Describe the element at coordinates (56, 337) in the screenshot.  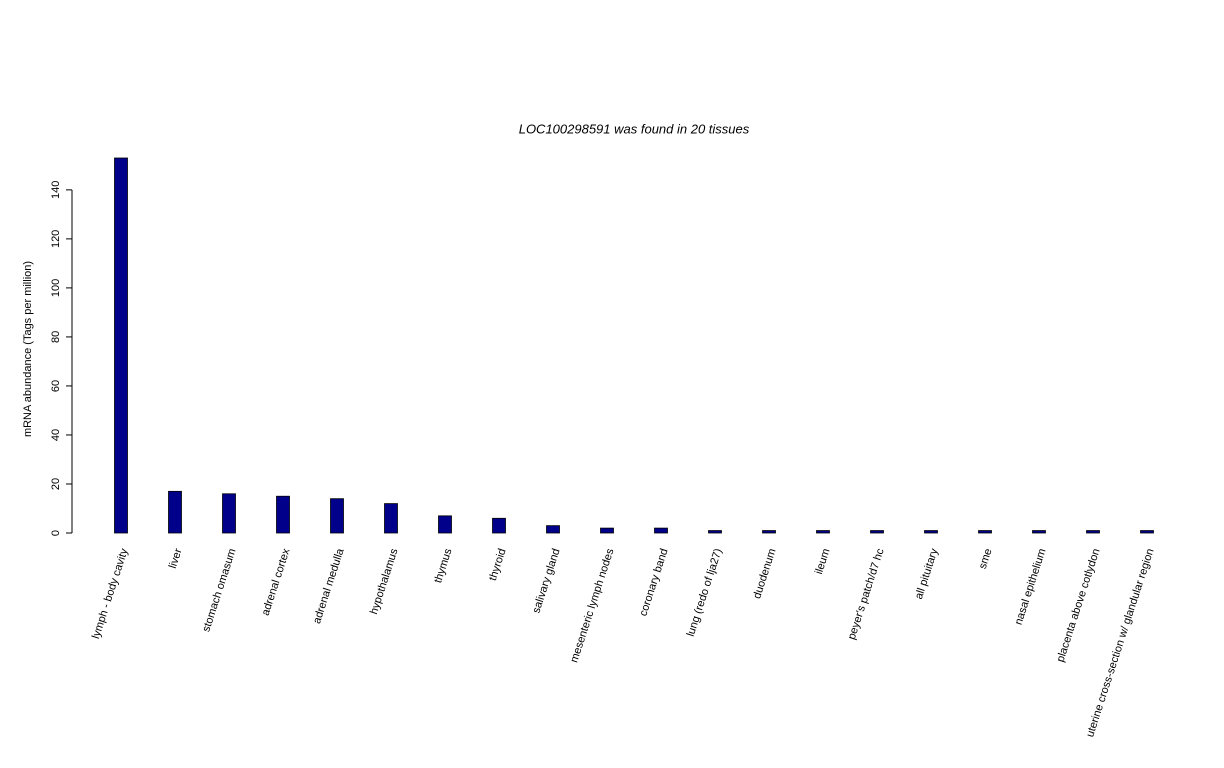
I see `y-tick-label: 80` at that location.